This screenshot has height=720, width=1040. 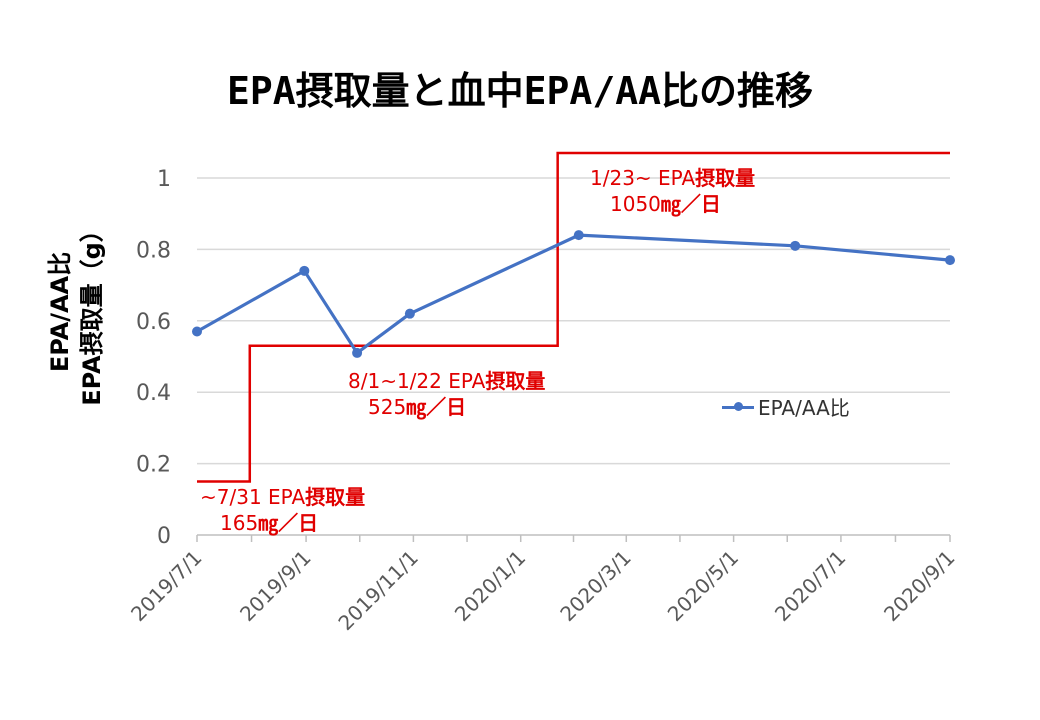 What do you see at coordinates (282, 510) in the screenshot?
I see `annotation-phase1: ~7/31 EPA摂取量 165㎎／日` at bounding box center [282, 510].